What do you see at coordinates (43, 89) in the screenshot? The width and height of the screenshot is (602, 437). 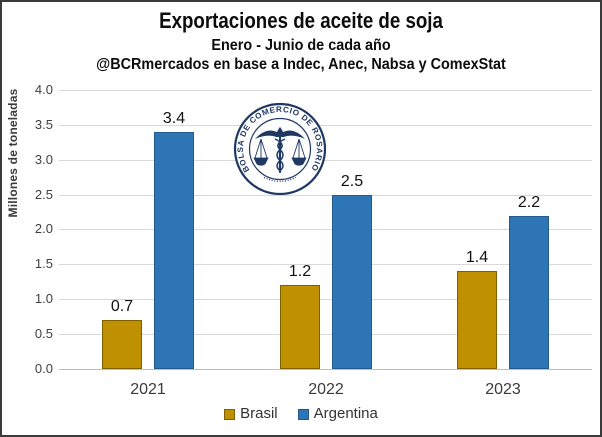 I see `y-tick-label: 4.0` at bounding box center [43, 89].